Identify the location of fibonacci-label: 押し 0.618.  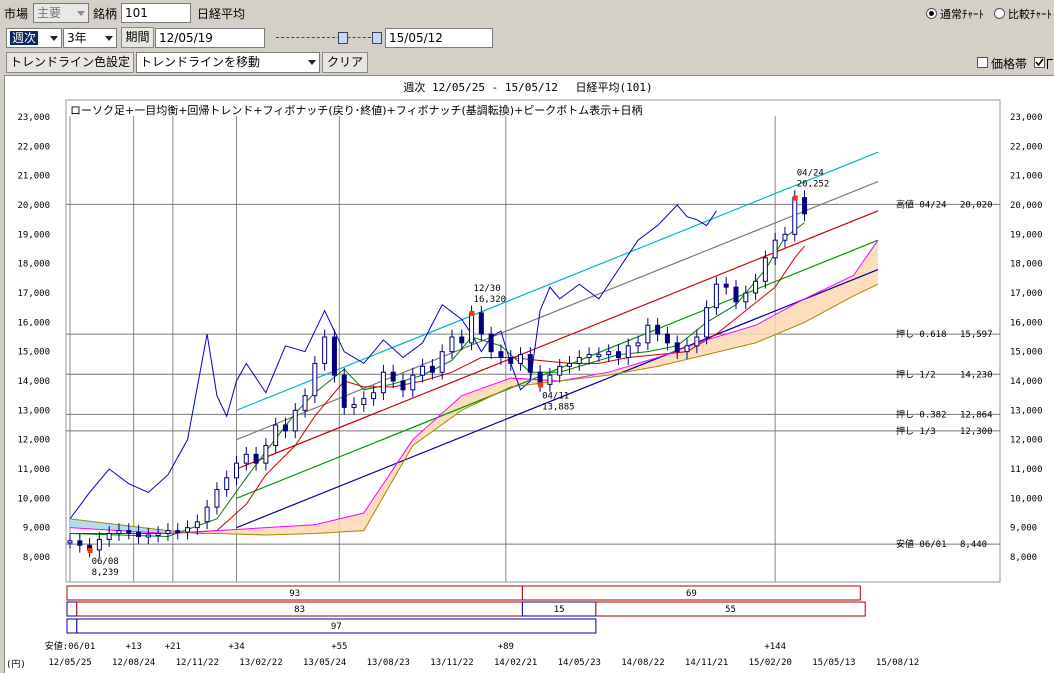
(921, 334).